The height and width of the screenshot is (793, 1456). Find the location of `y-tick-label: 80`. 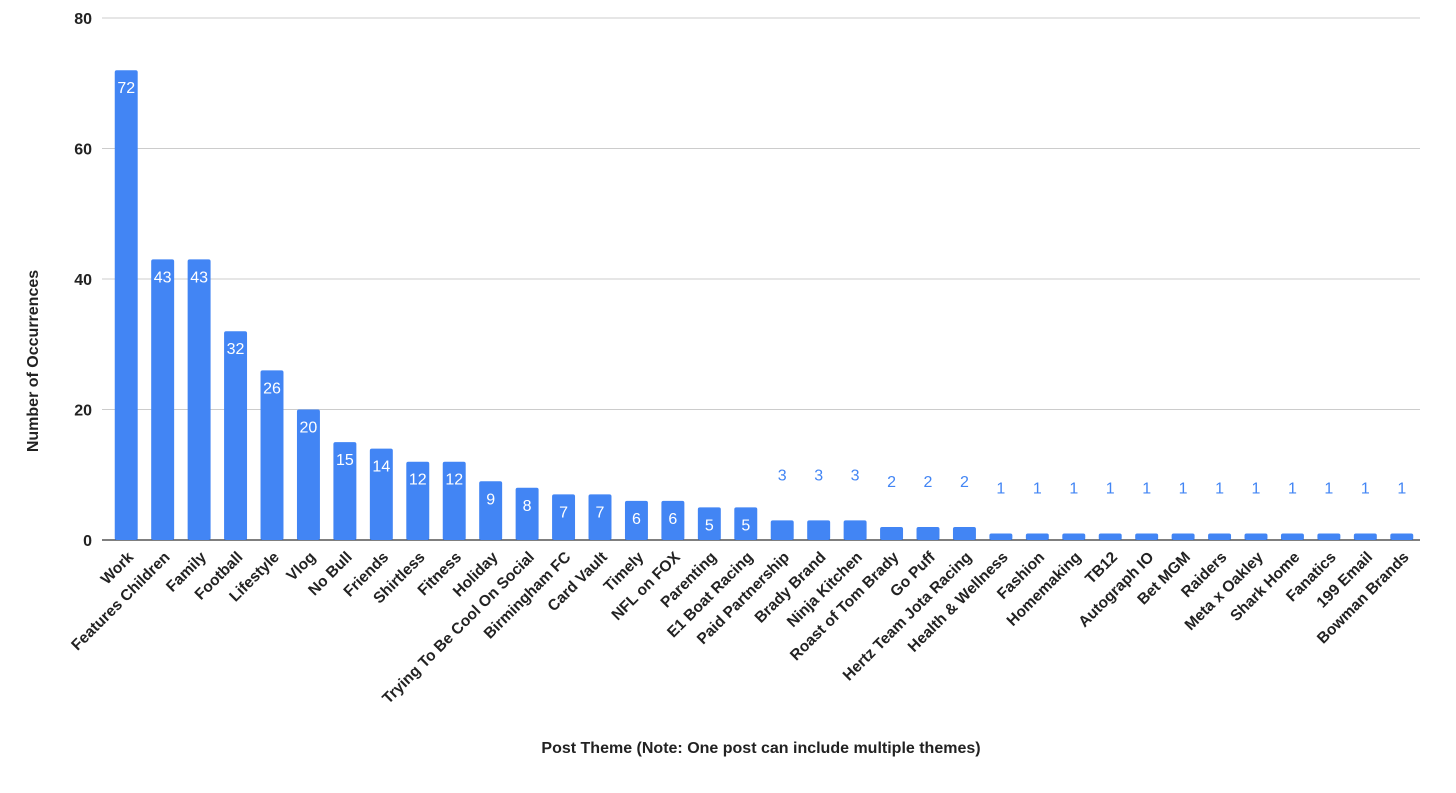

y-tick-label: 80 is located at coordinates (83, 19).